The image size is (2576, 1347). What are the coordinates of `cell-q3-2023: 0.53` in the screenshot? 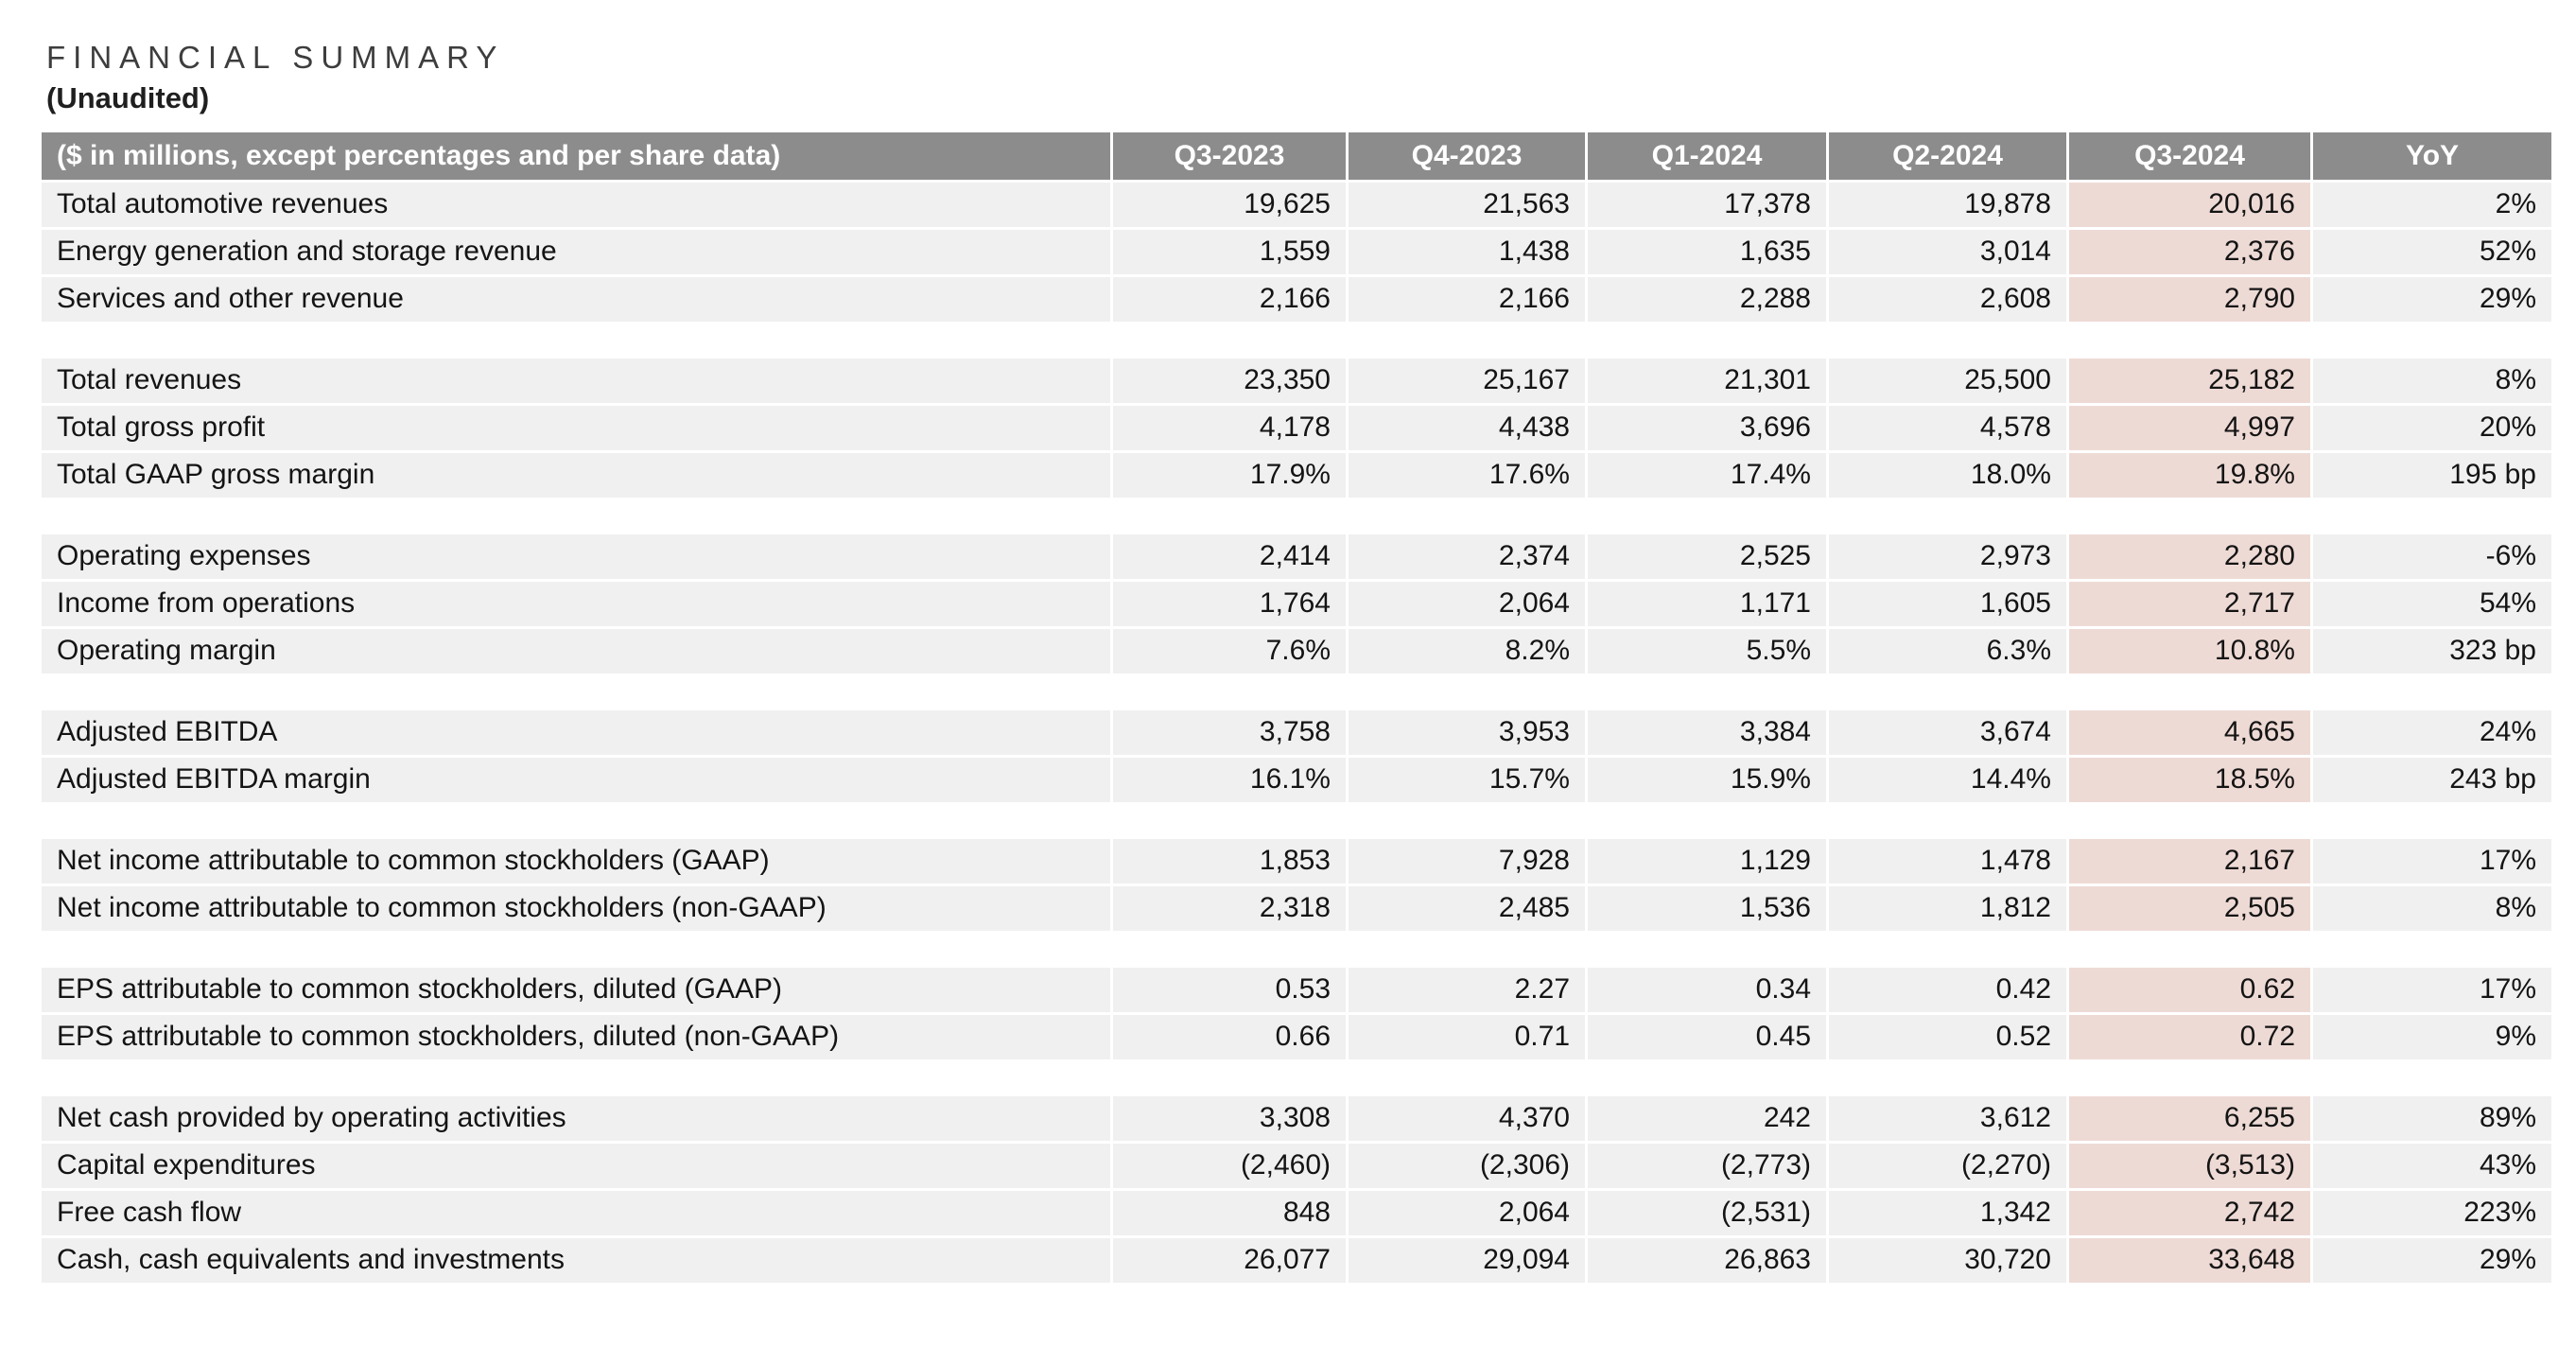 It's located at (1229, 989).